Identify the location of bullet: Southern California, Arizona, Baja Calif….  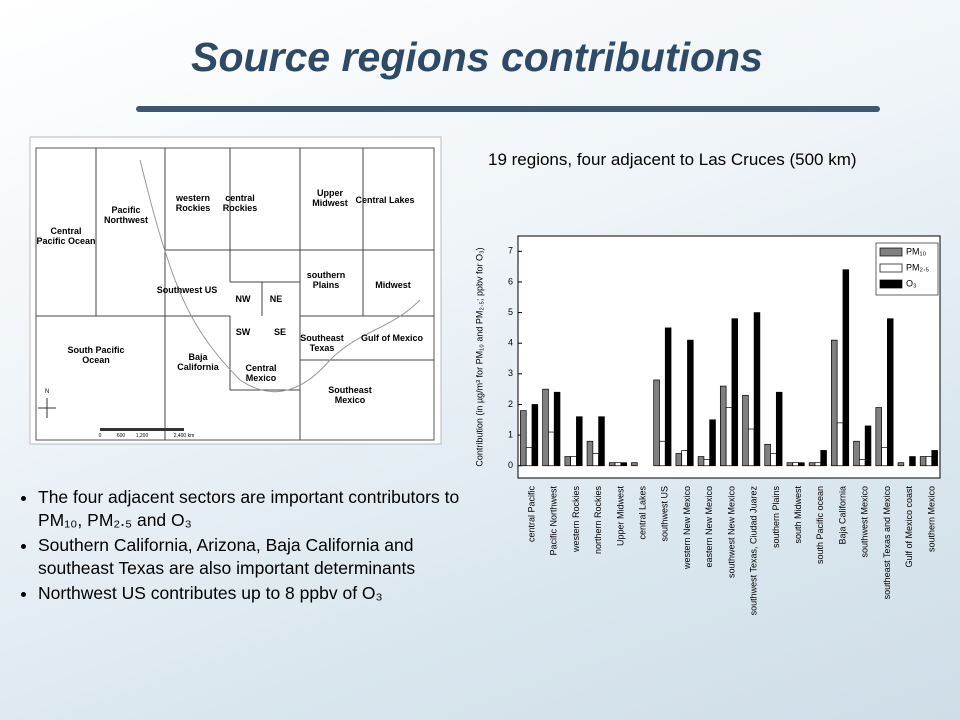
(249, 557).